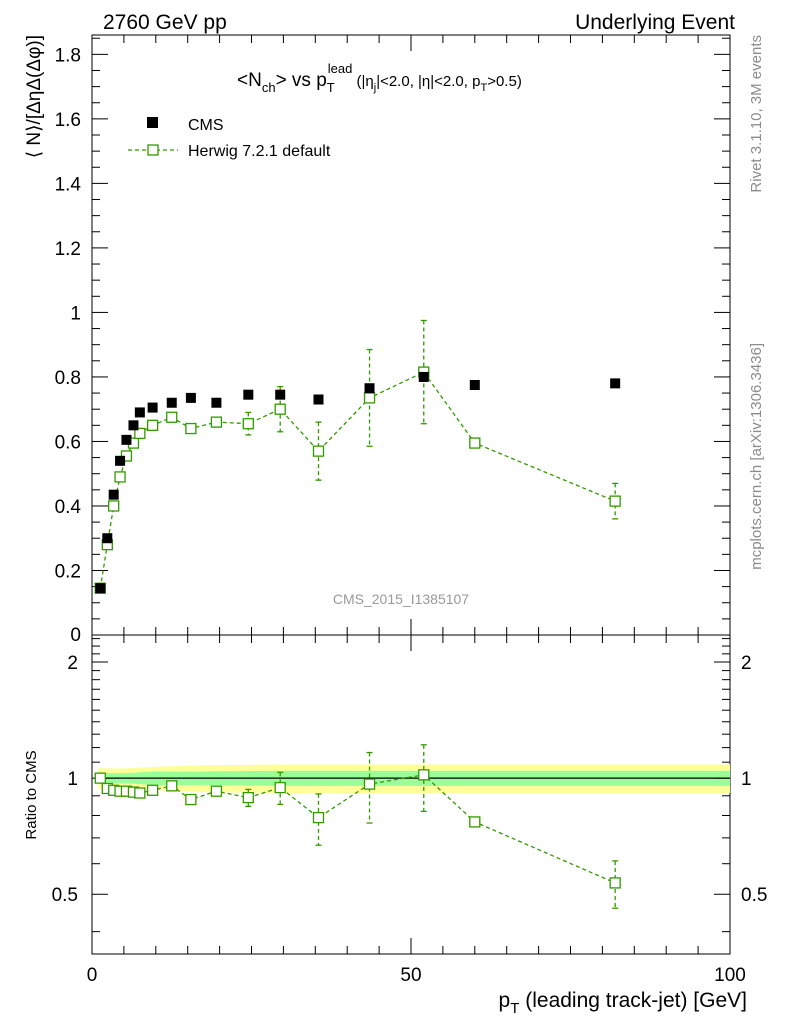  Describe the element at coordinates (68, 55) in the screenshot. I see `y-tick-label: 1.8` at that location.